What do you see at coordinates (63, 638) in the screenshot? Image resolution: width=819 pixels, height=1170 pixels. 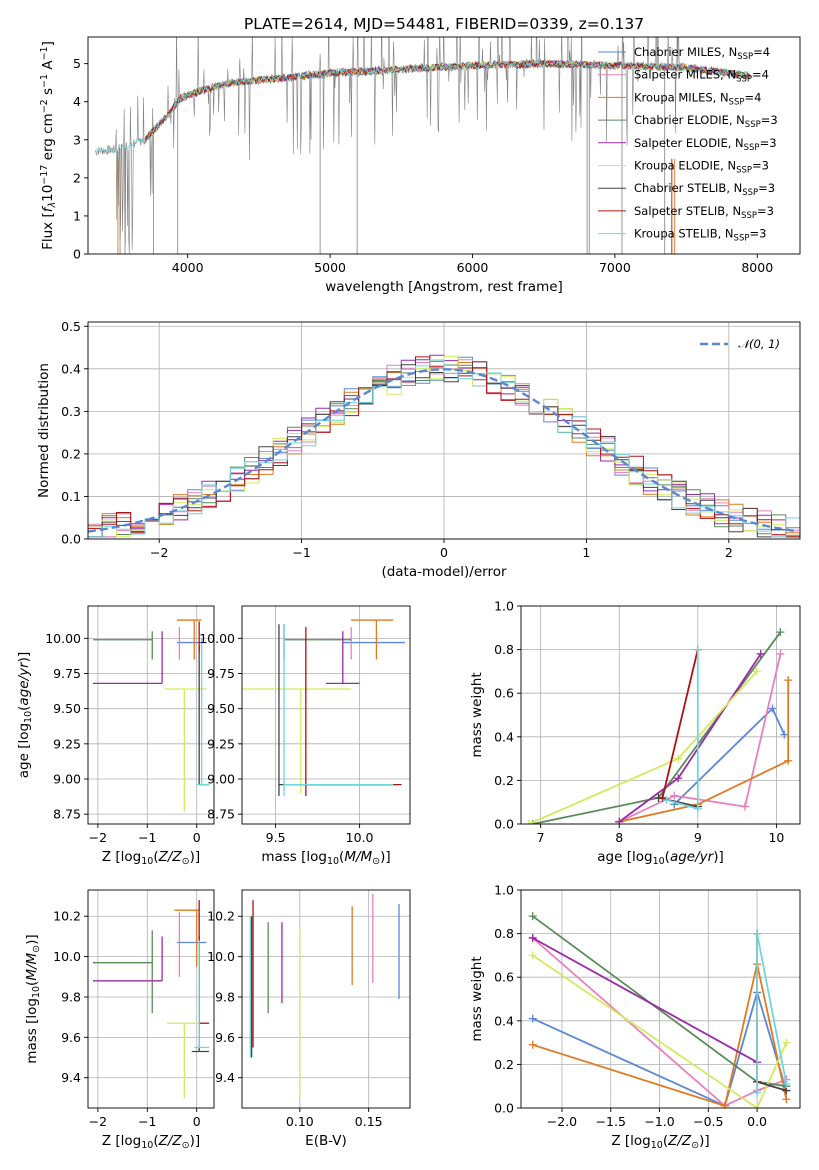 I see `y-tick-label: 10.00` at bounding box center [63, 638].